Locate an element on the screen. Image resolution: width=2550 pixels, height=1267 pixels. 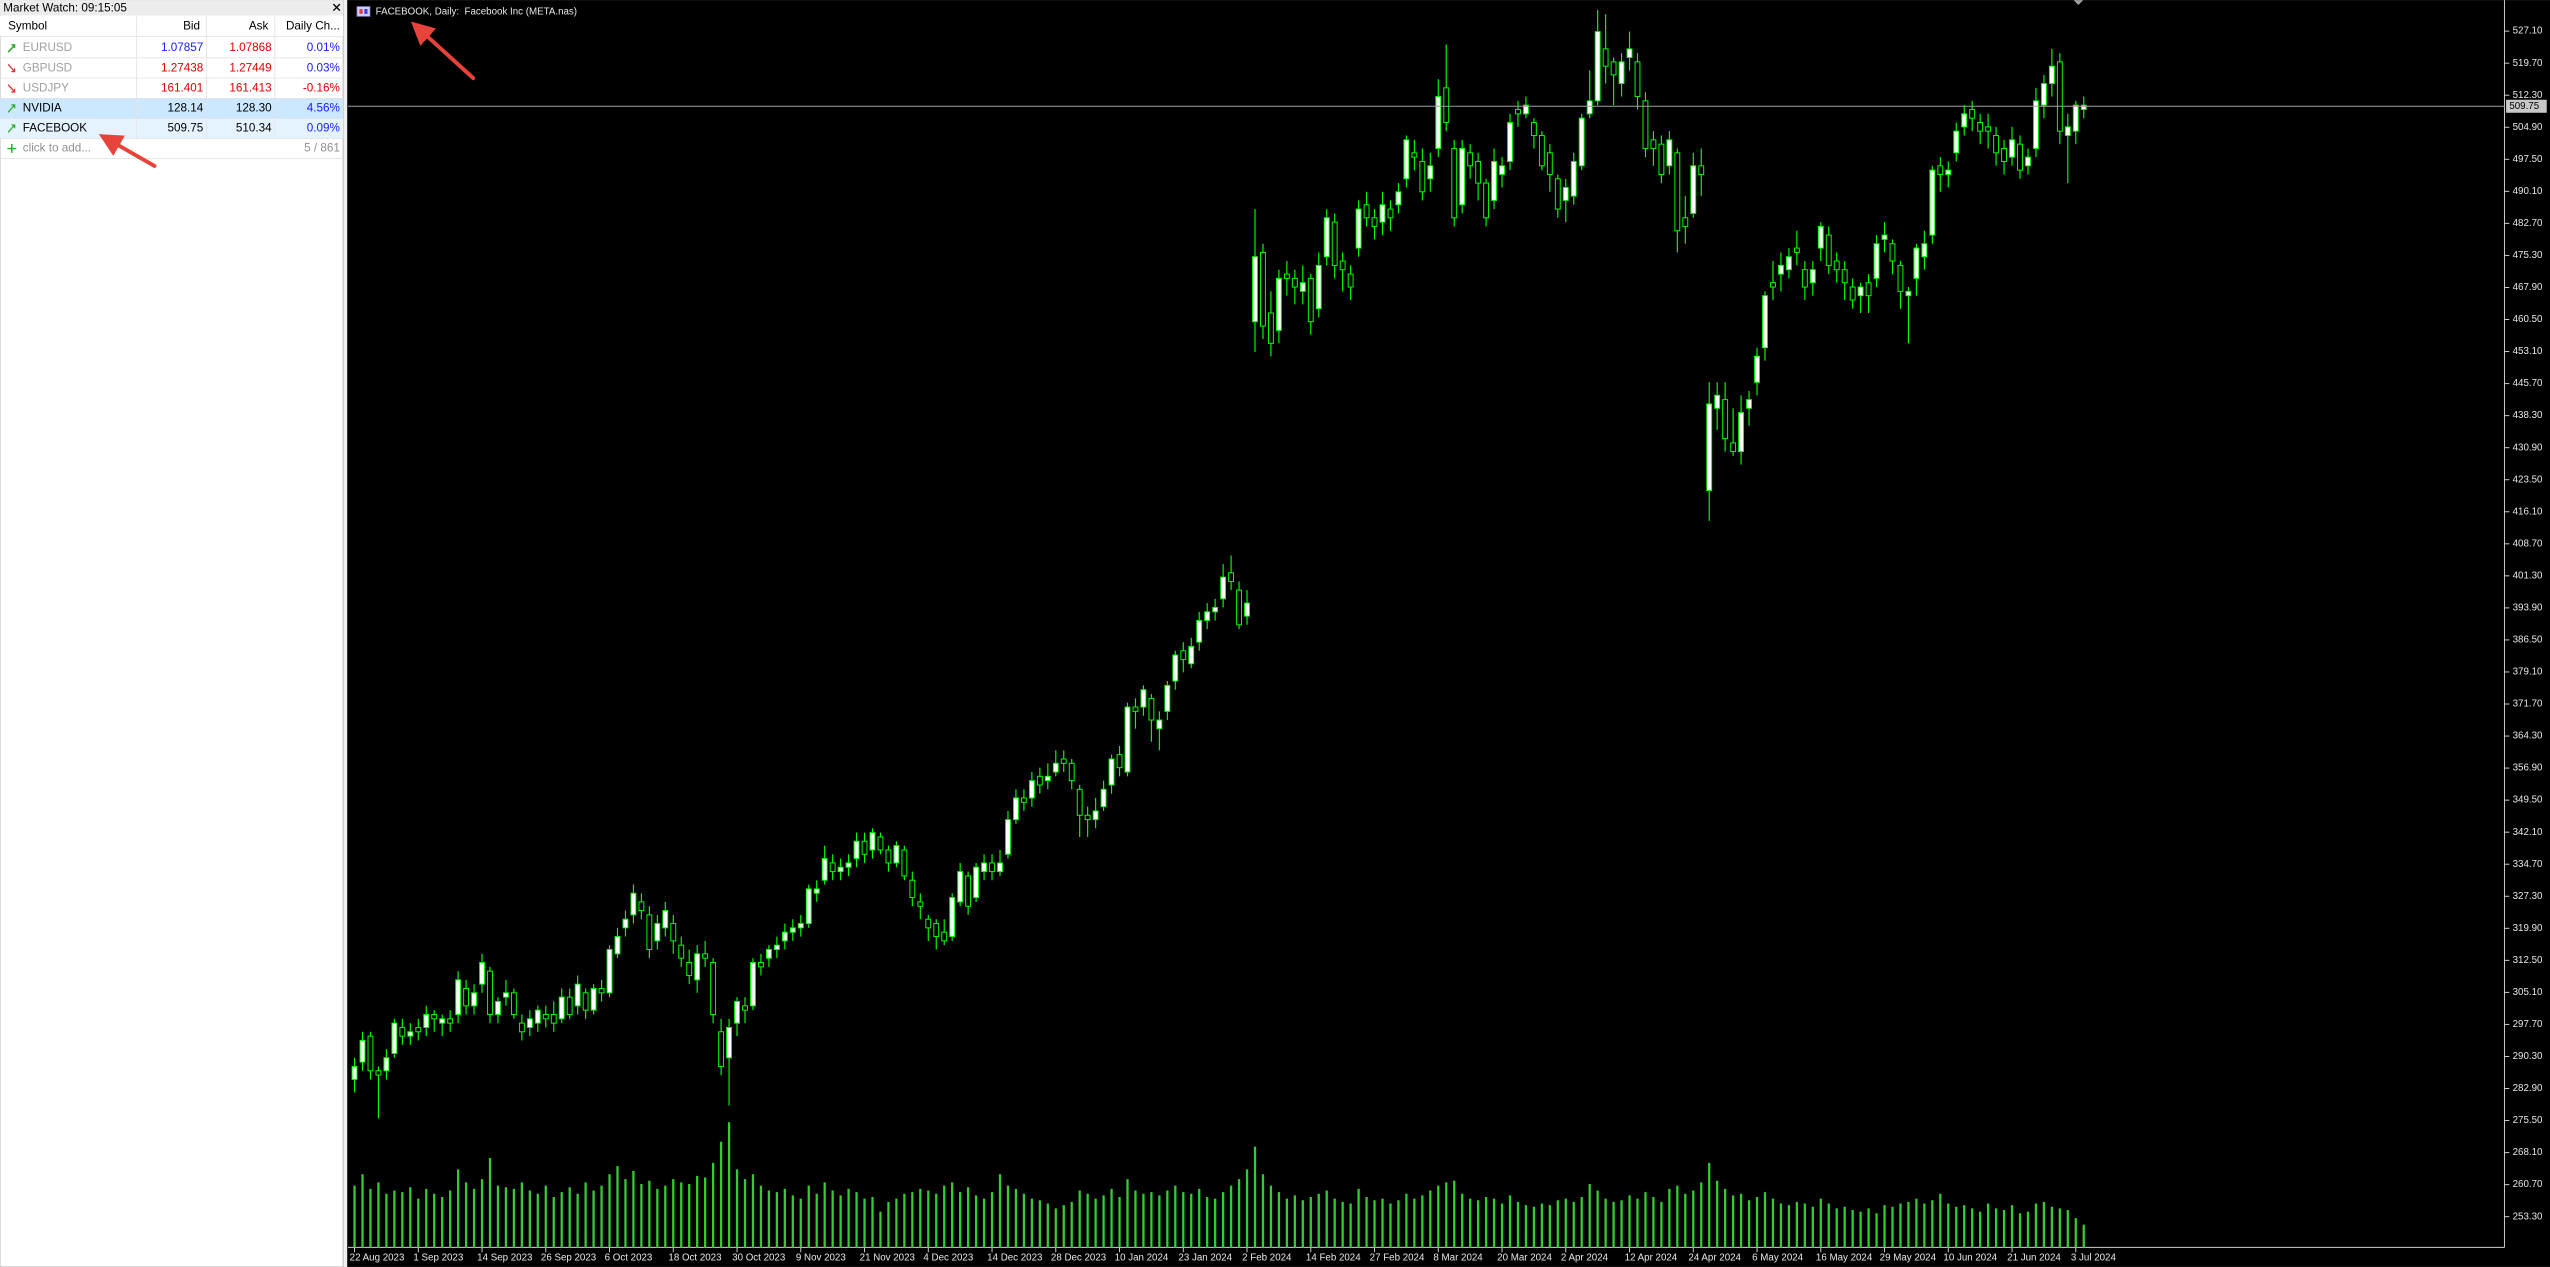
price-tag-label: 509.75 is located at coordinates (2524, 106).